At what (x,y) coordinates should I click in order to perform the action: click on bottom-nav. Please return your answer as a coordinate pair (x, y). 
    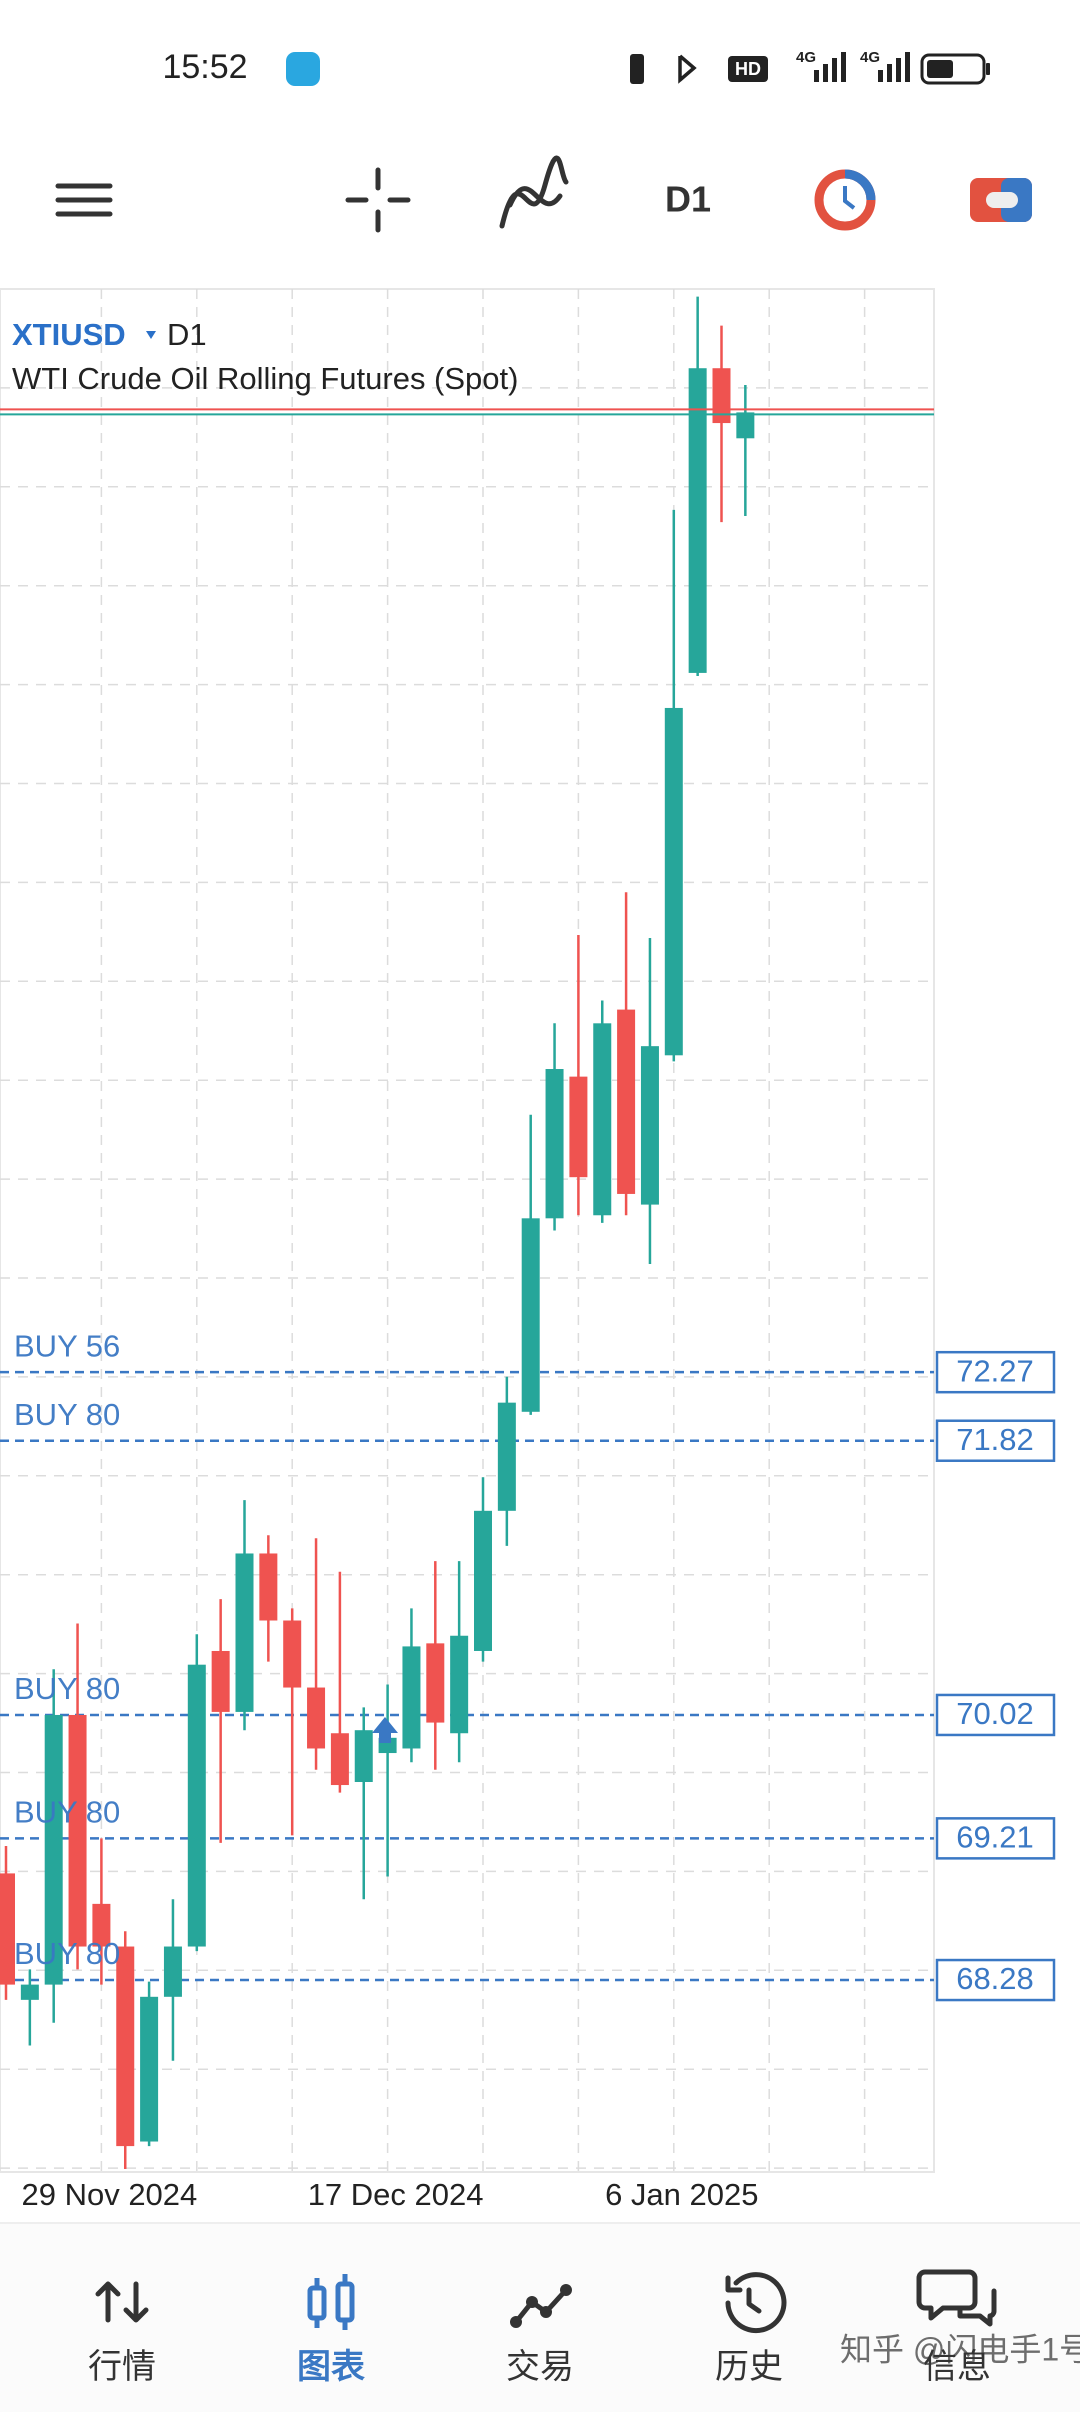
    Looking at the image, I should click on (540, 2317).